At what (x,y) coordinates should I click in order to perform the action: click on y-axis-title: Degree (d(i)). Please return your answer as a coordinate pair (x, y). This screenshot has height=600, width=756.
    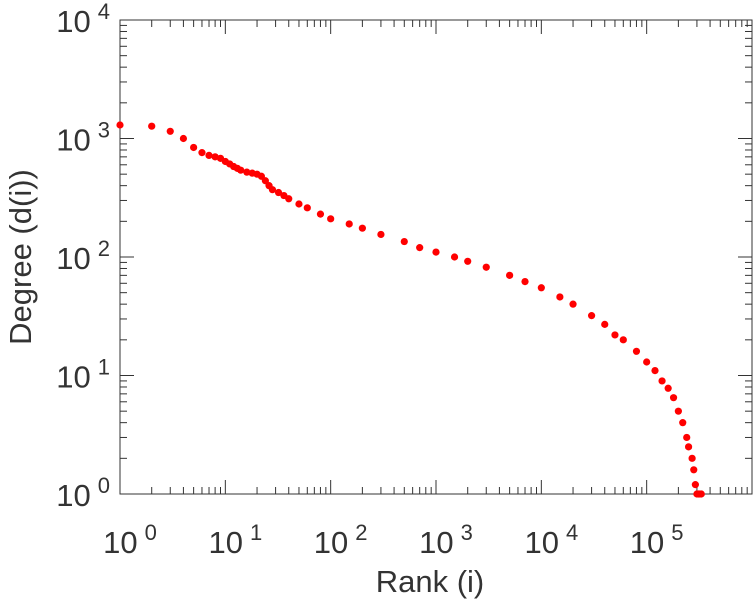
    Looking at the image, I should click on (20, 257).